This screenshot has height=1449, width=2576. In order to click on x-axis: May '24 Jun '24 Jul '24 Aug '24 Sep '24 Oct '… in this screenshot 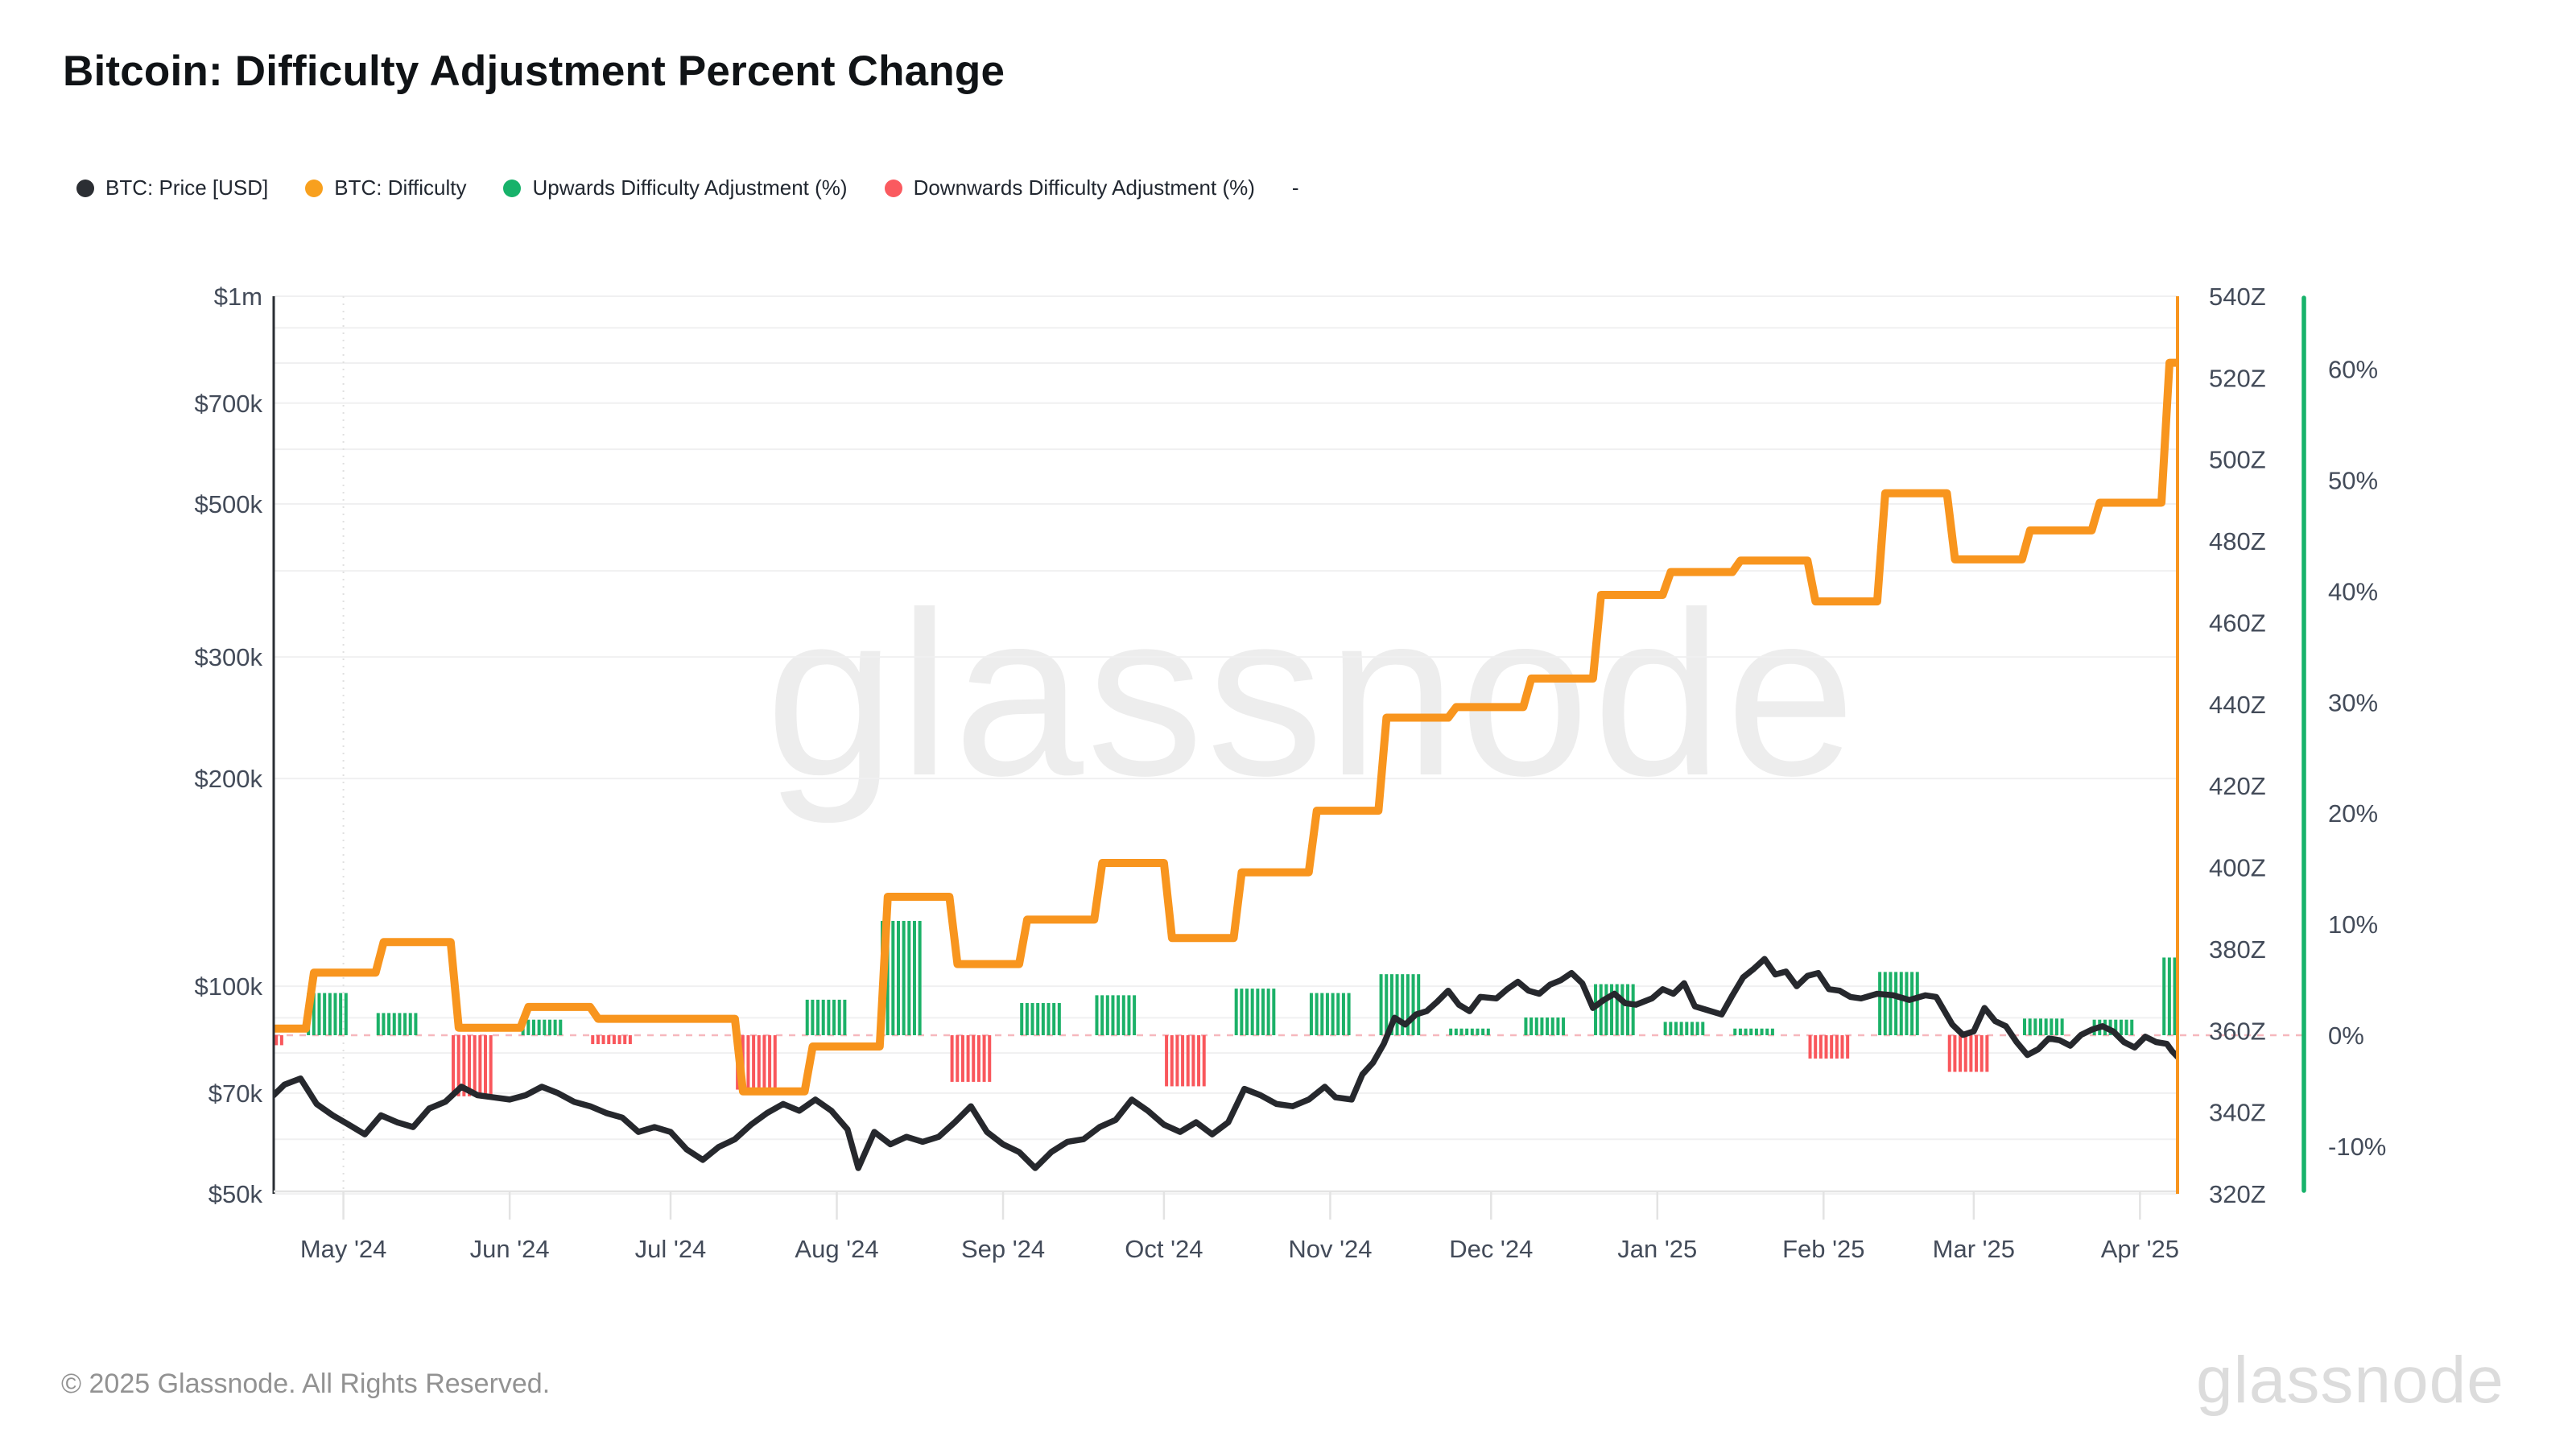, I will do `click(1239, 1227)`.